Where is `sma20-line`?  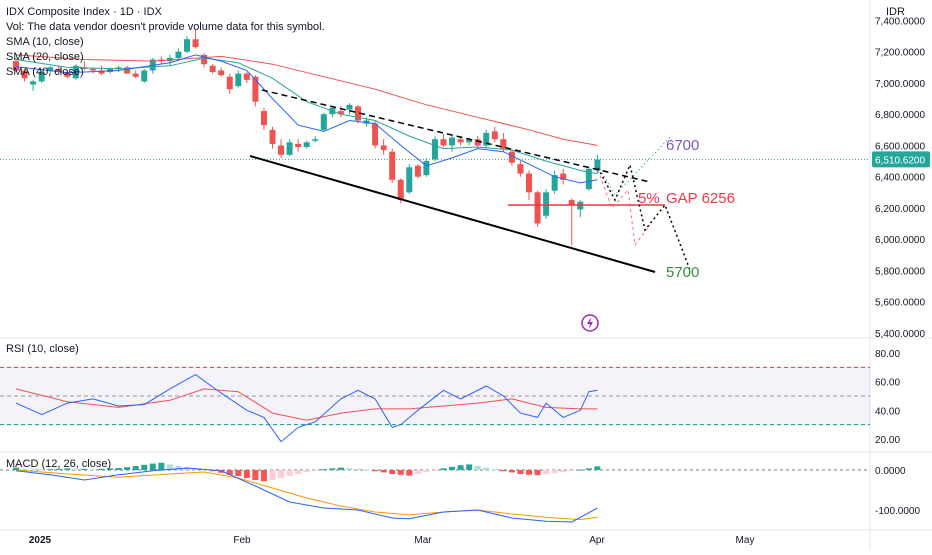 sma20-line is located at coordinates (306, 116).